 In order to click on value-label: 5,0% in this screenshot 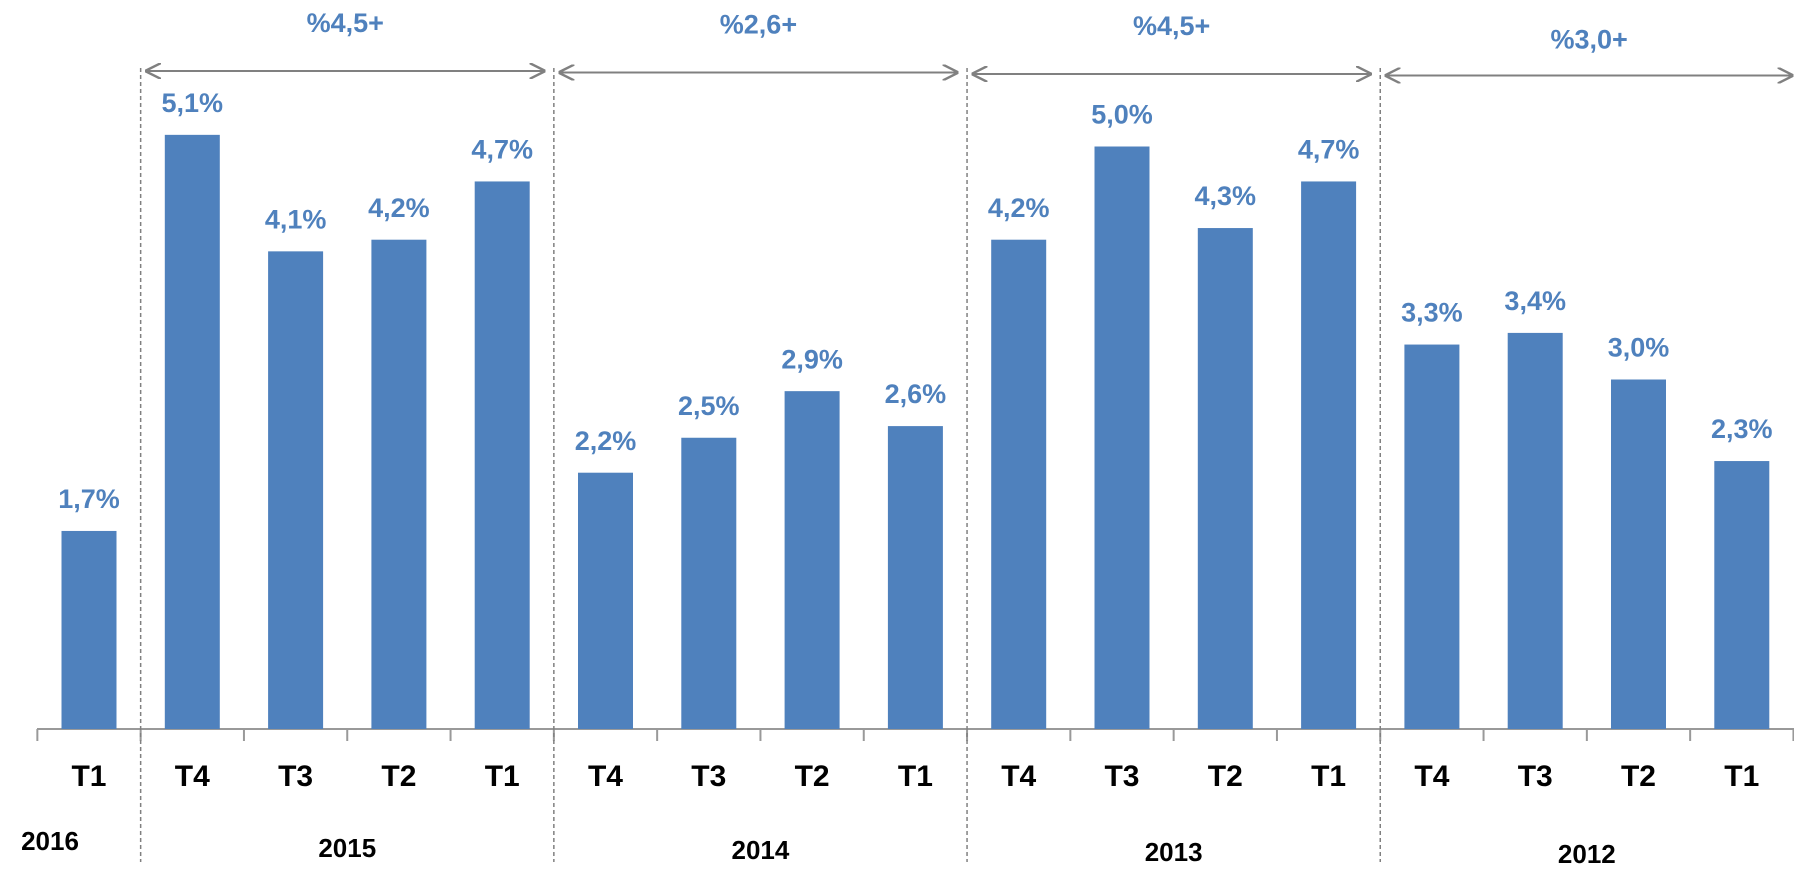, I will do `click(1122, 115)`.